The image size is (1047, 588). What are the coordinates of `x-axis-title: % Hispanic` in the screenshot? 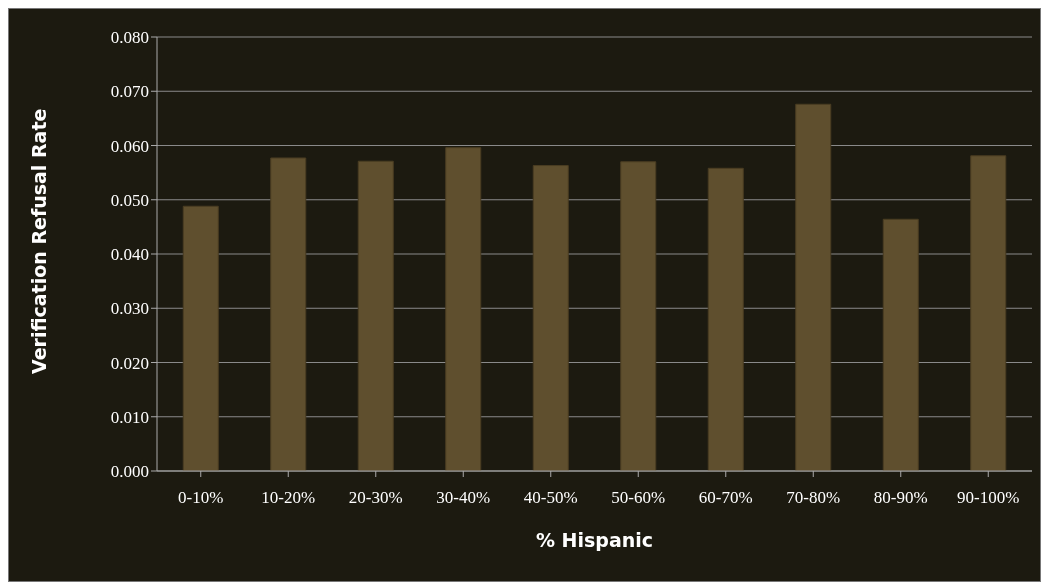 It's located at (594, 540).